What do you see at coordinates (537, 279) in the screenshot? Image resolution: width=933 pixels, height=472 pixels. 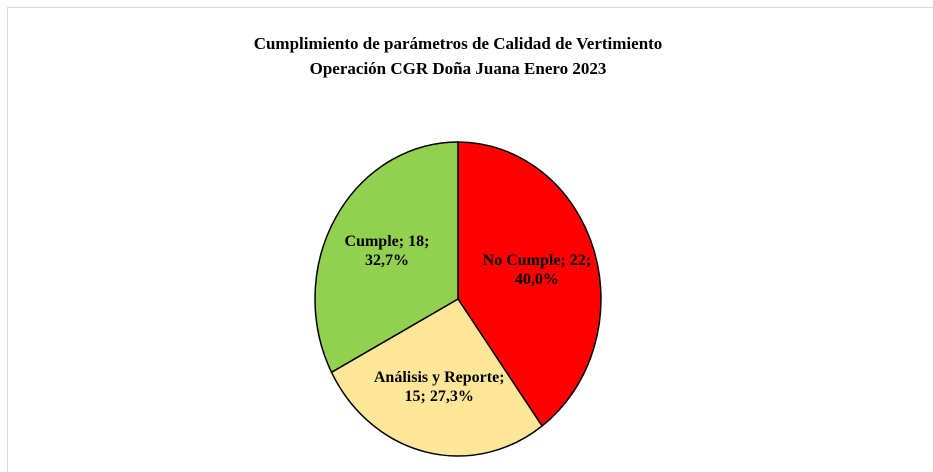 I see `data-label: 40,0%` at bounding box center [537, 279].